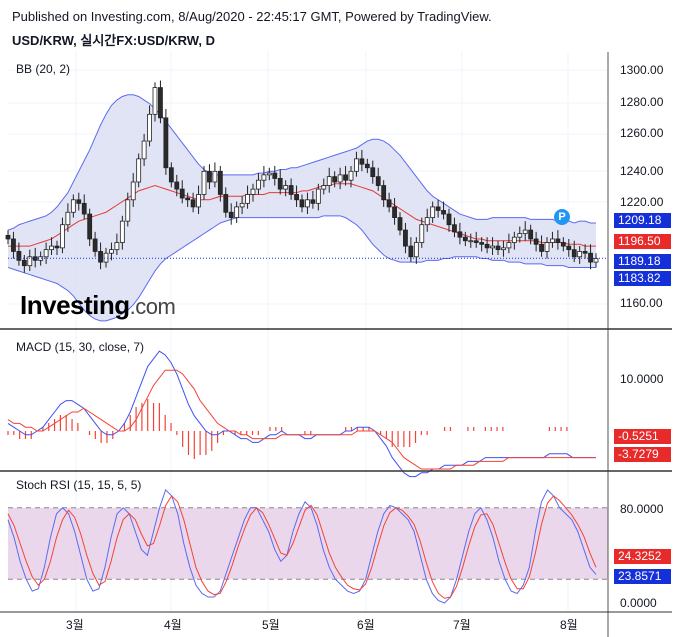 Image resolution: width=680 pixels, height=637 pixels. I want to click on price-axis-tick: 1300.00, so click(642, 70).